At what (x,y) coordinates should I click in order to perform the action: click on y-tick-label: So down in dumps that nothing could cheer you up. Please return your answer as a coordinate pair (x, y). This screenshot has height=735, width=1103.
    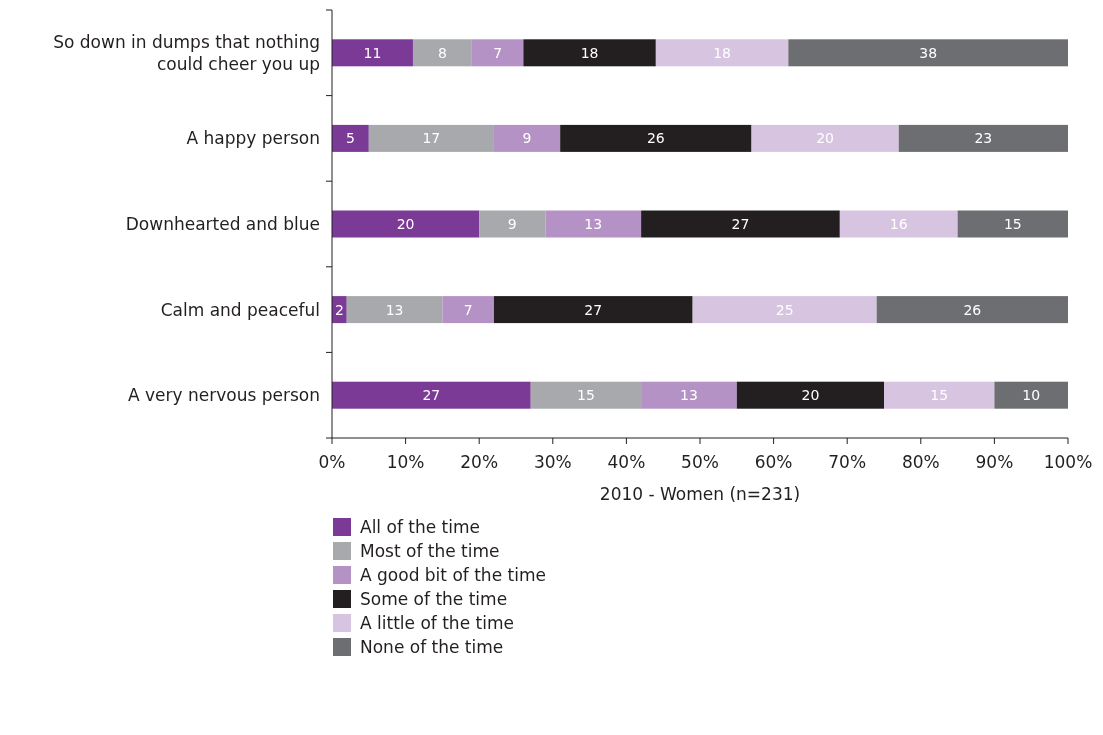
    Looking at the image, I should click on (186, 52).